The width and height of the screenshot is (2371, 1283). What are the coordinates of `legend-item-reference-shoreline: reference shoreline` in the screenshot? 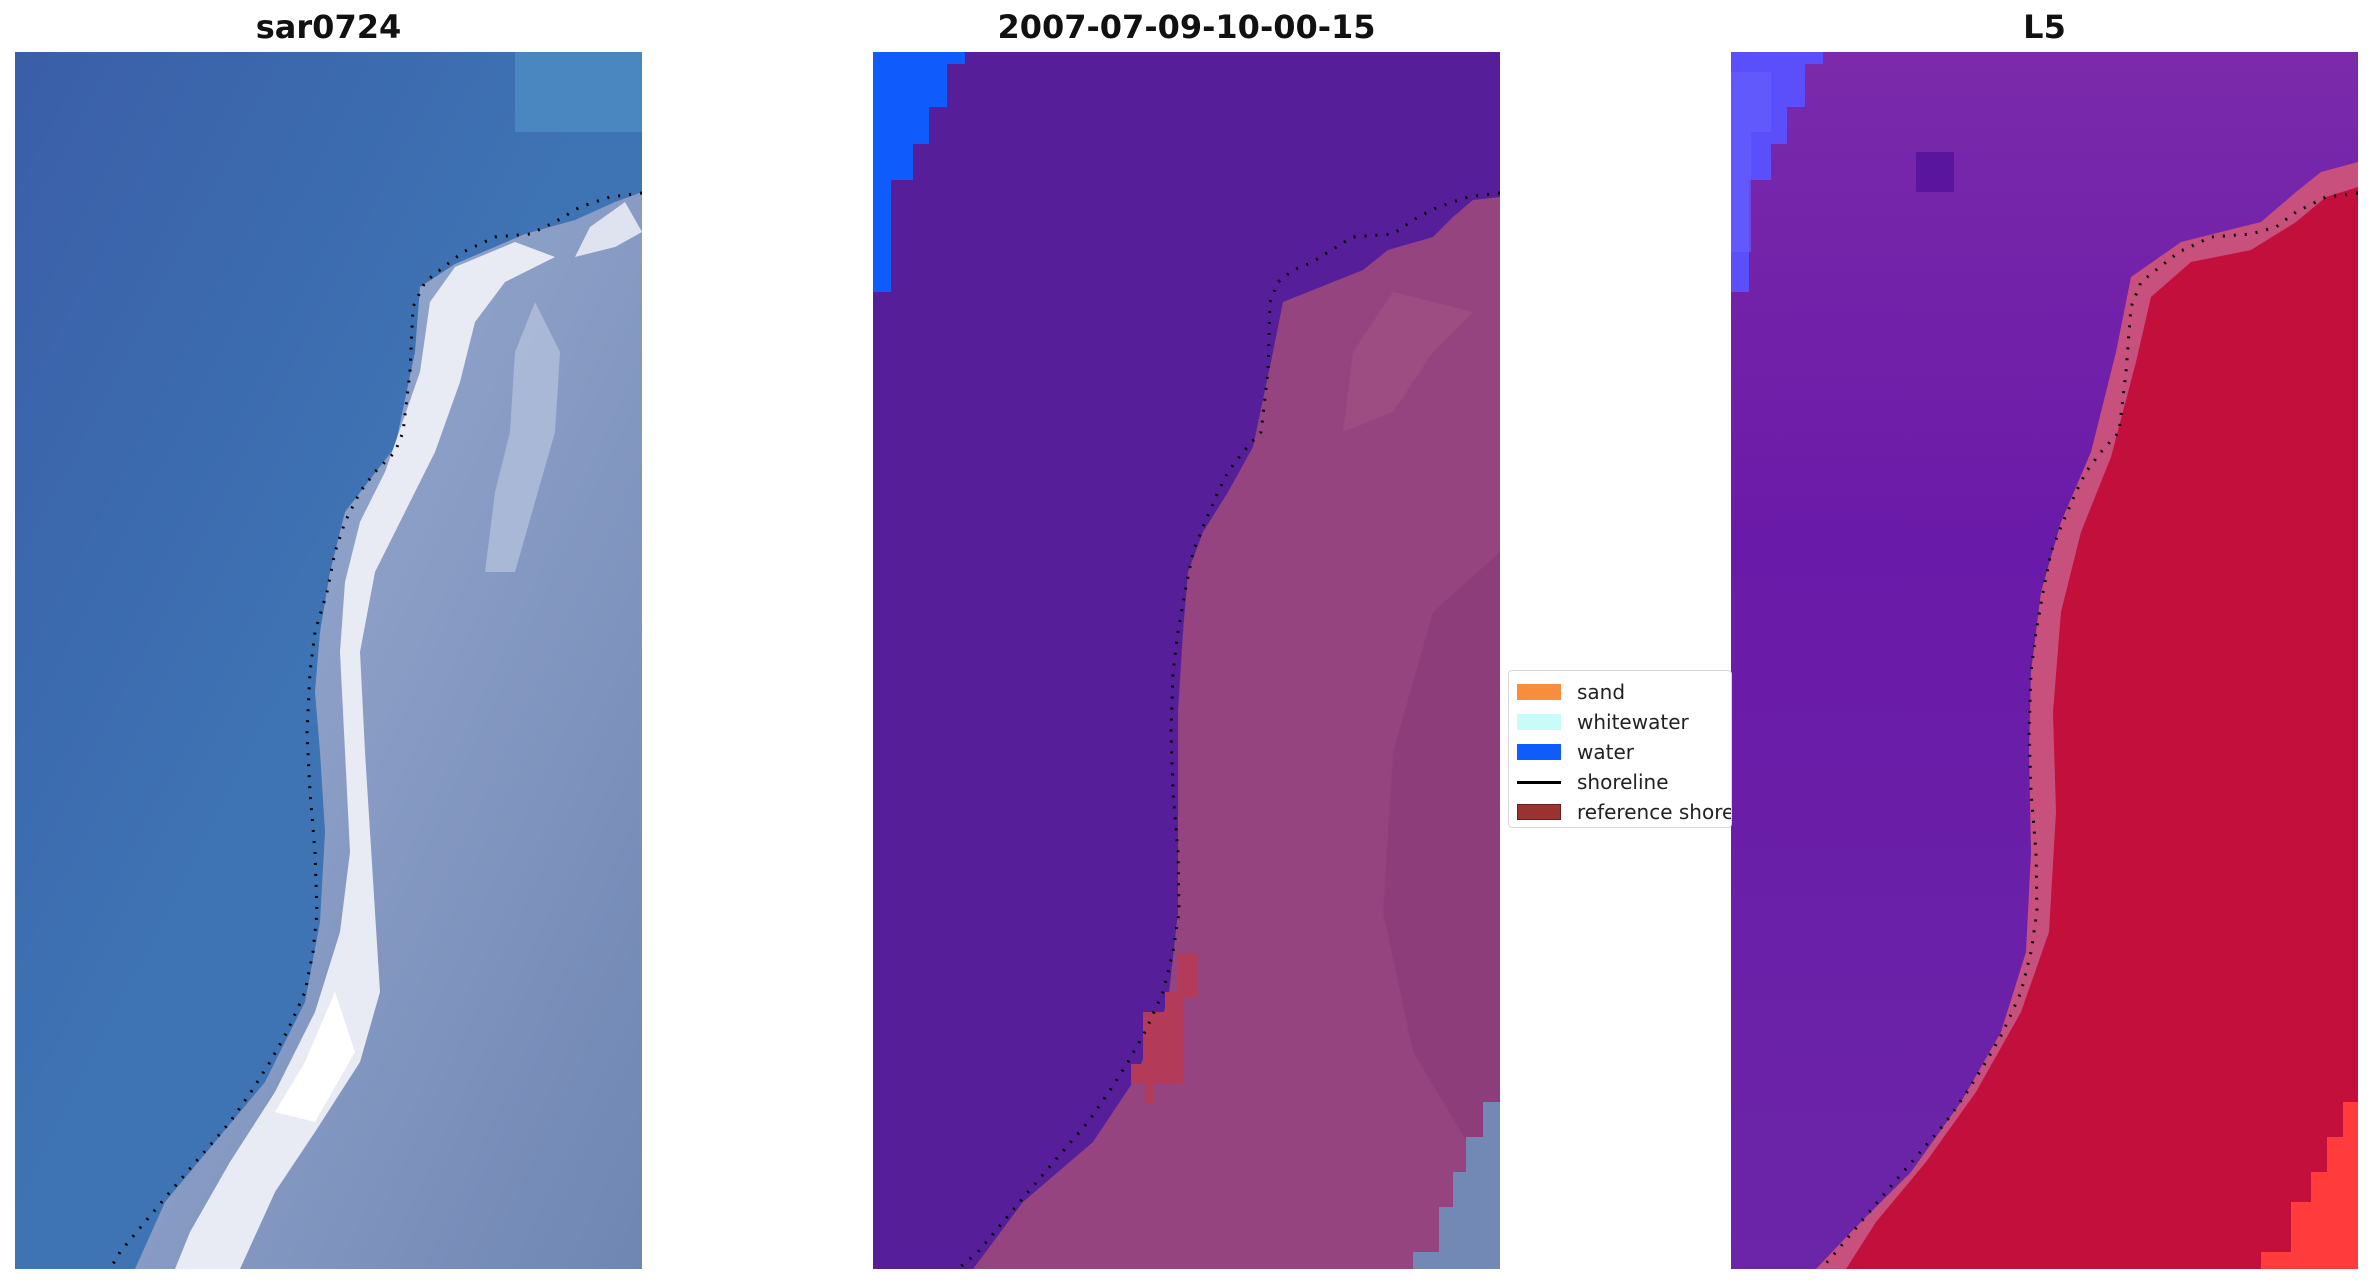 It's located at (1624, 812).